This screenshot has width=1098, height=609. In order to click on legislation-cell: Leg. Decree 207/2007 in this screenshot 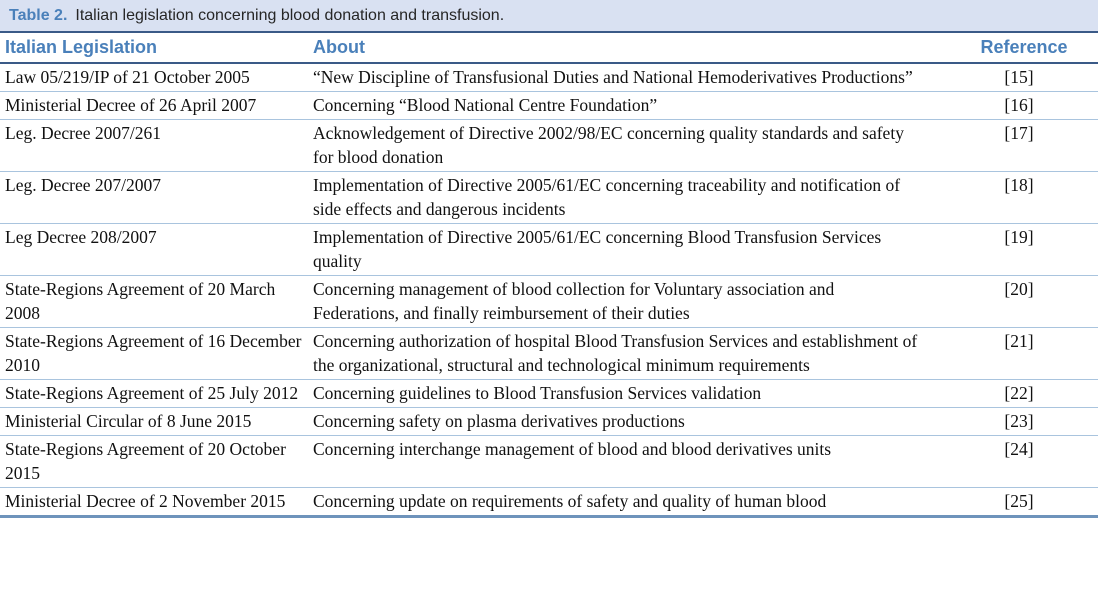, I will do `click(154, 197)`.